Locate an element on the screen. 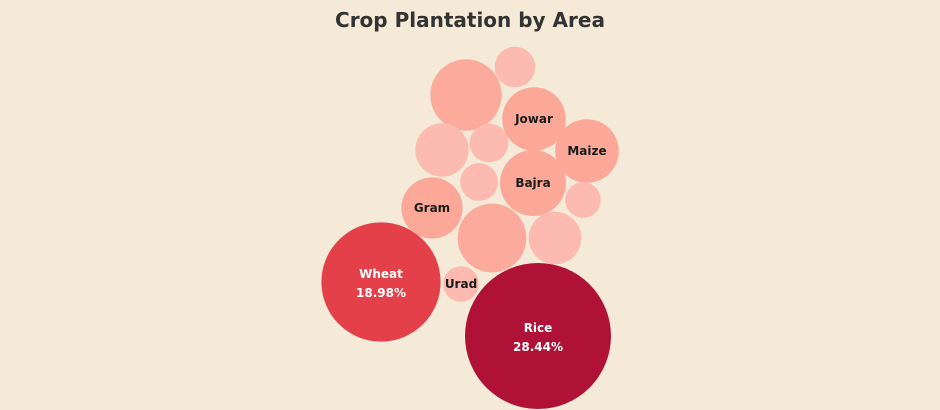 This screenshot has width=940, height=410. bubble-label-urad: Urad is located at coordinates (461, 284).